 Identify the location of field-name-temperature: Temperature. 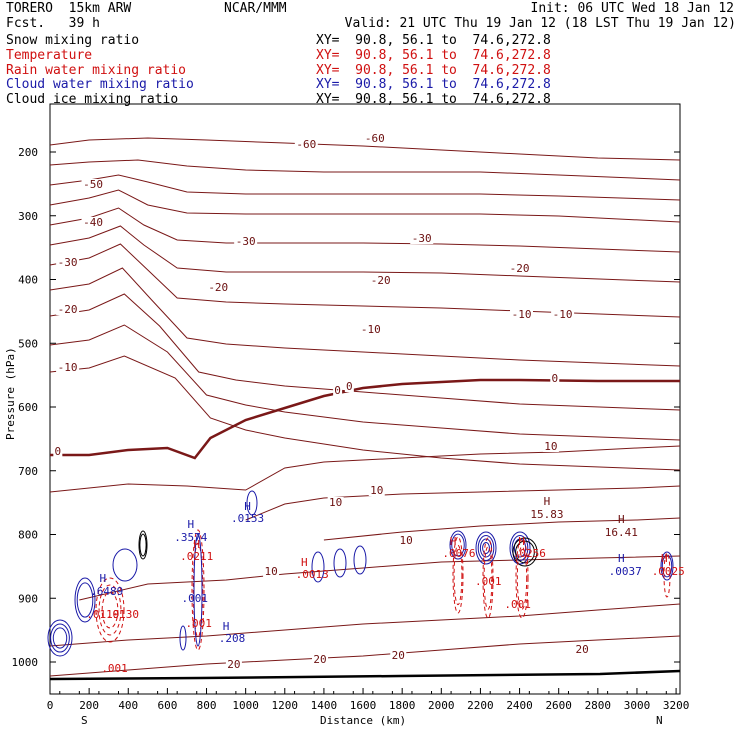
(49, 55).